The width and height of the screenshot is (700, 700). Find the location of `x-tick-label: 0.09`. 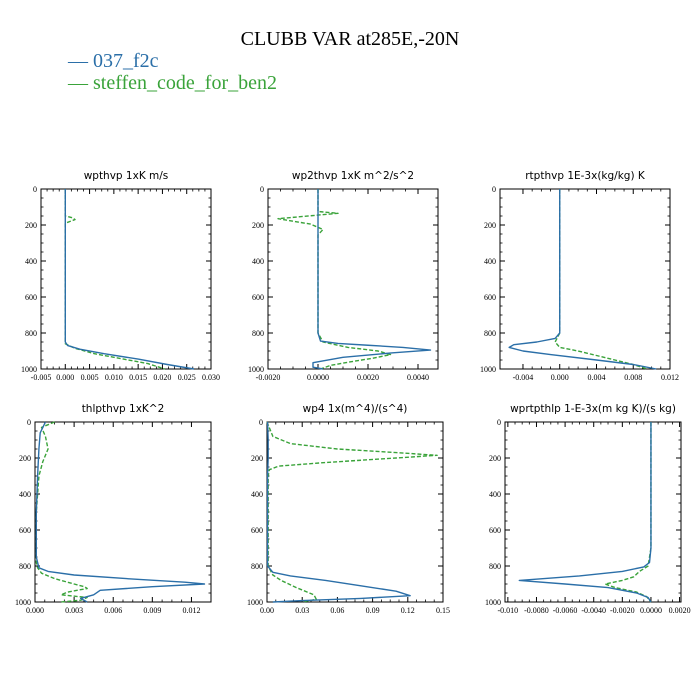

x-tick-label: 0.09 is located at coordinates (373, 610).